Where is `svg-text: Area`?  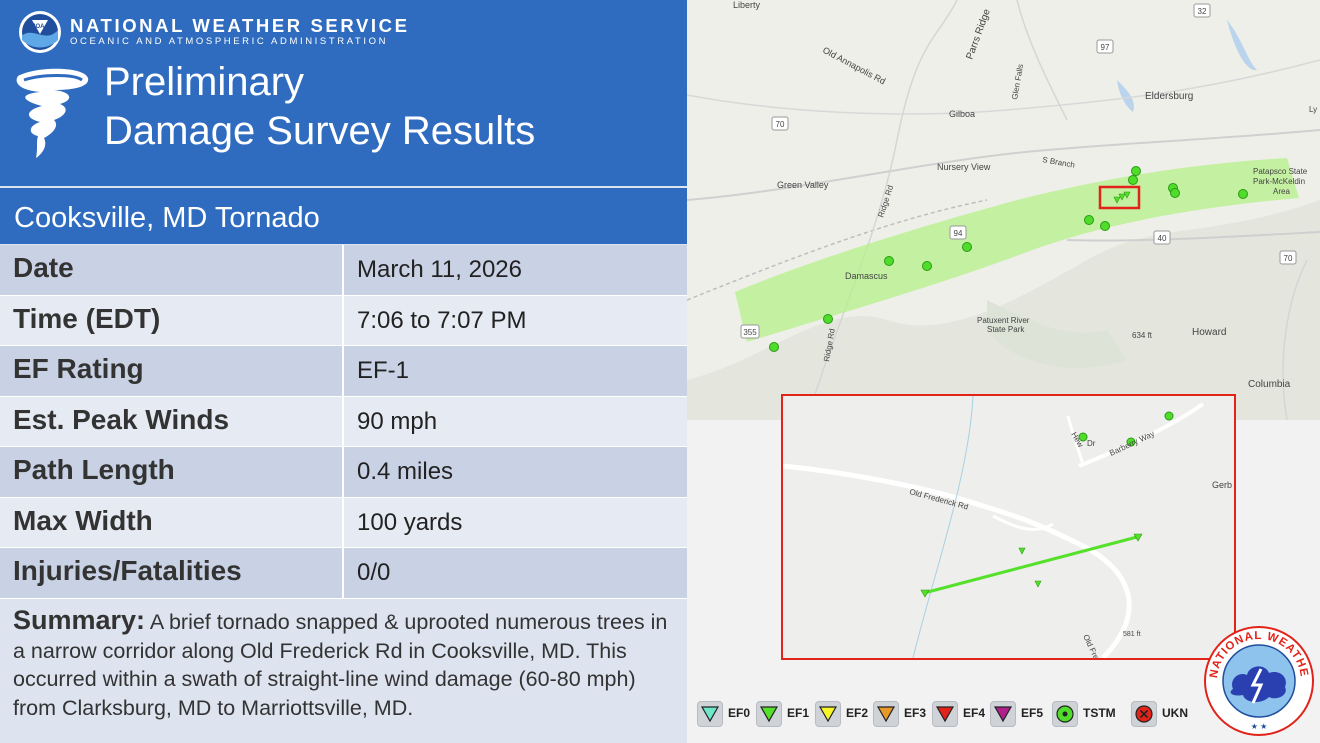 svg-text: Area is located at coordinates (1281, 191).